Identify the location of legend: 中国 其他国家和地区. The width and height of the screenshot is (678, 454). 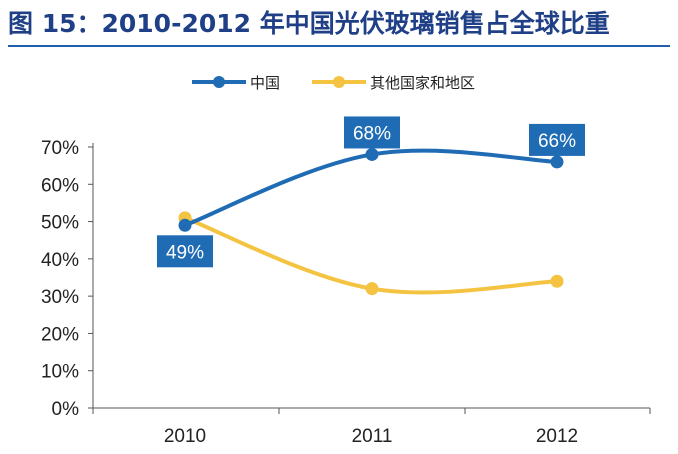
(333, 83).